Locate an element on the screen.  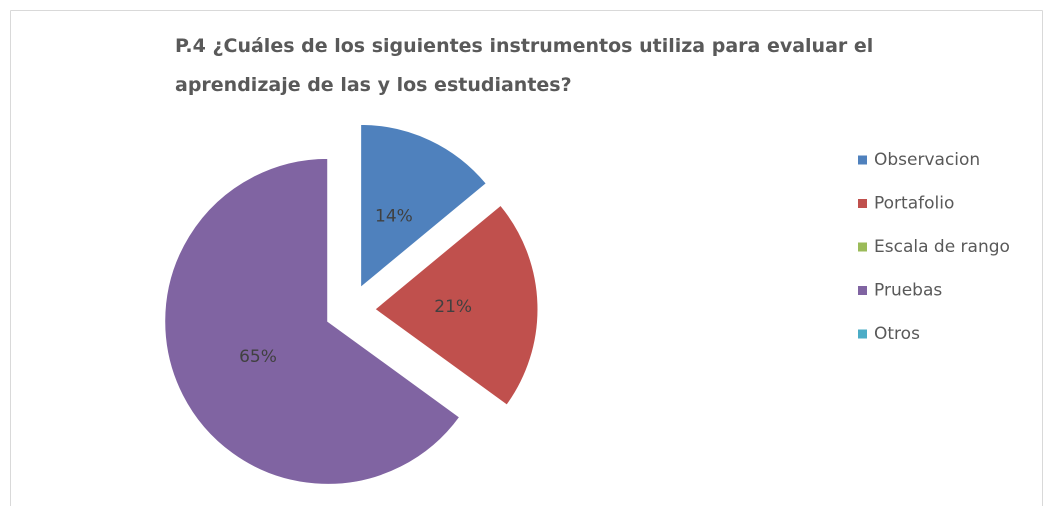
legend-label: Observacion is located at coordinates (927, 160).